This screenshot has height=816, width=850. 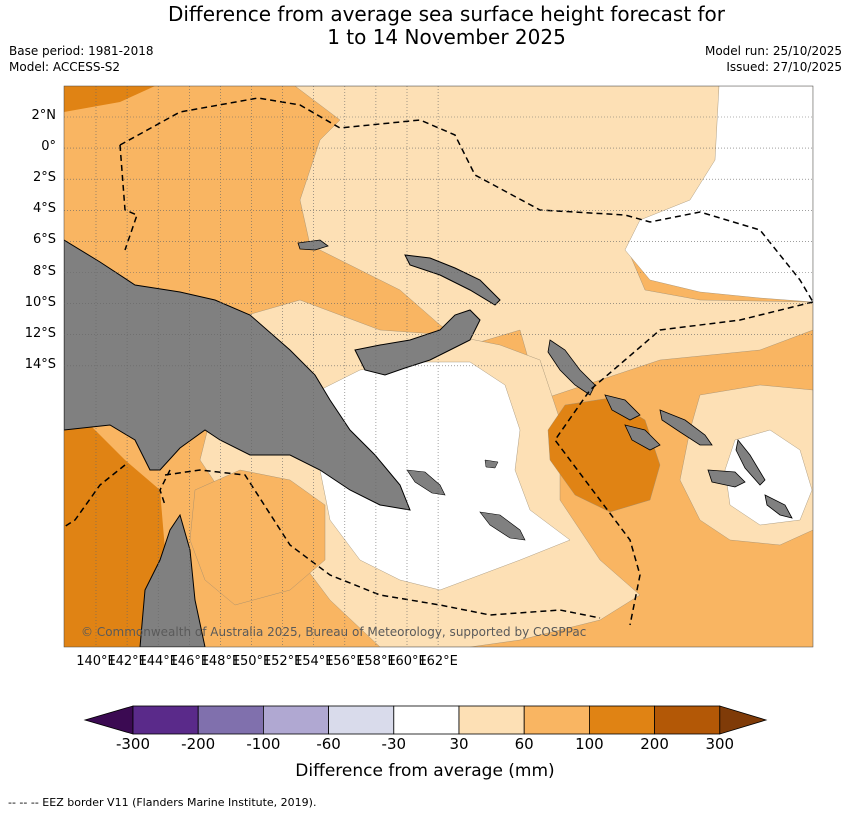 I want to click on eez-border-west, so click(x=95, y=496).